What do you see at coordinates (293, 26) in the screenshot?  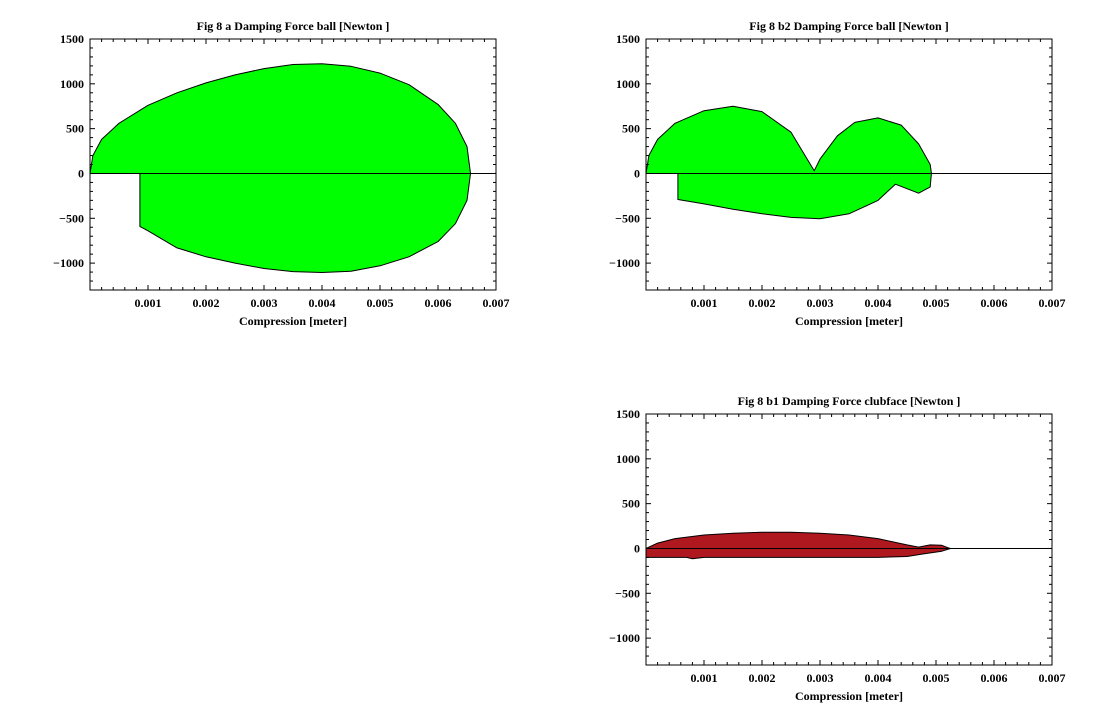 I see `chart-title: Fig 8 a Damping Force ball [Newton ]` at bounding box center [293, 26].